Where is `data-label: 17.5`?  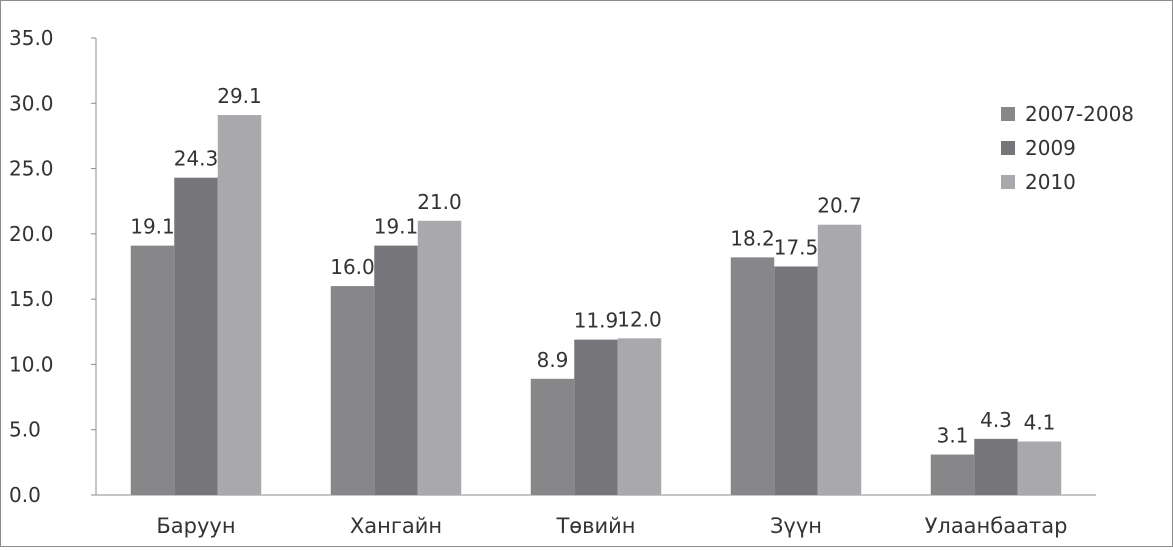 data-label: 17.5 is located at coordinates (796, 248).